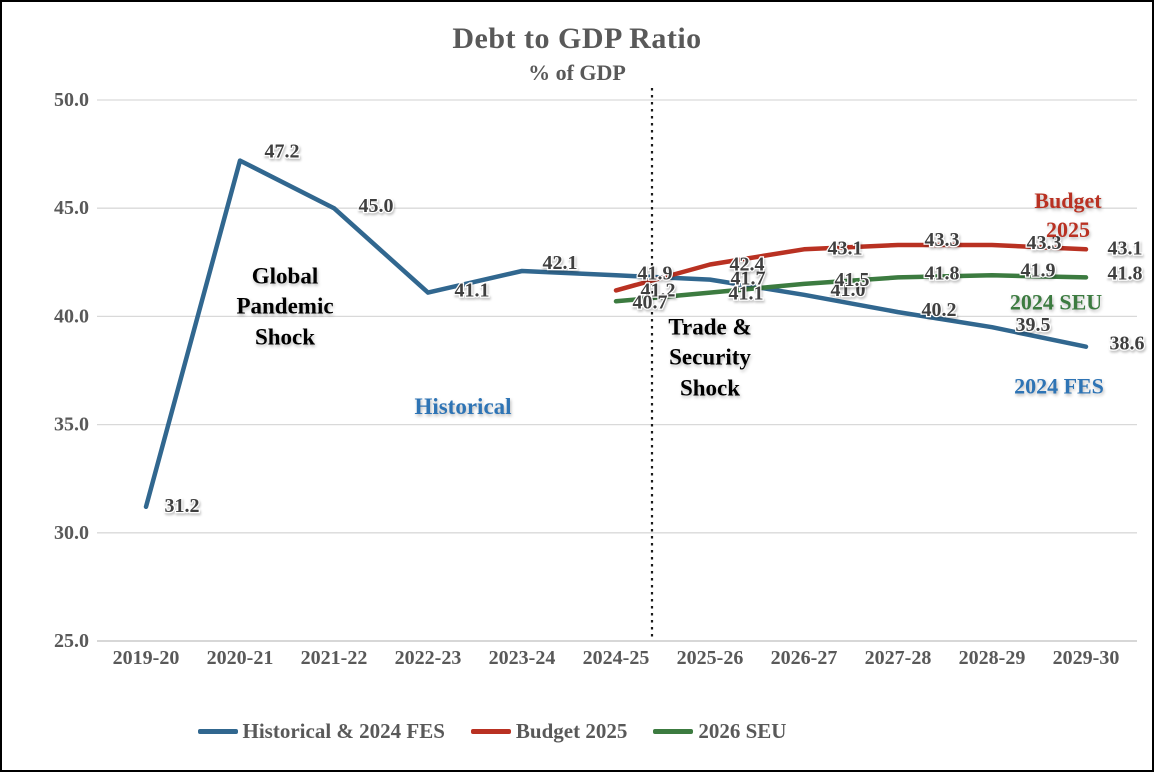 The height and width of the screenshot is (772, 1154). I want to click on data-label: 41.0, so click(848, 290).